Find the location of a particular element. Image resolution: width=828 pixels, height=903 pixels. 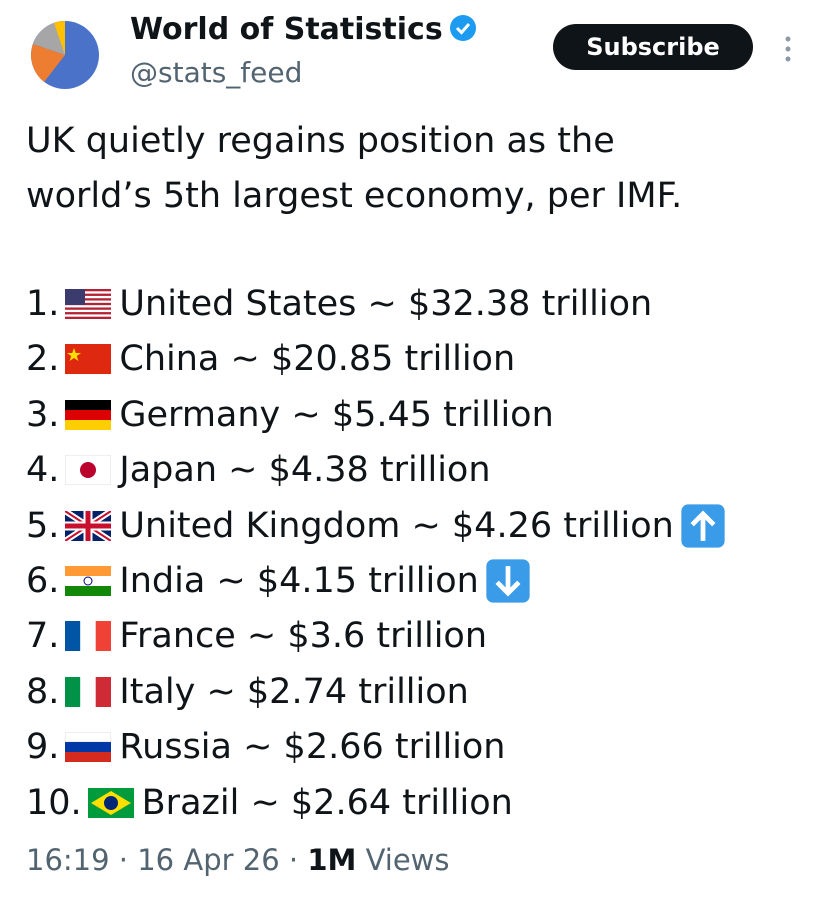

rank: 6. is located at coordinates (43, 581).